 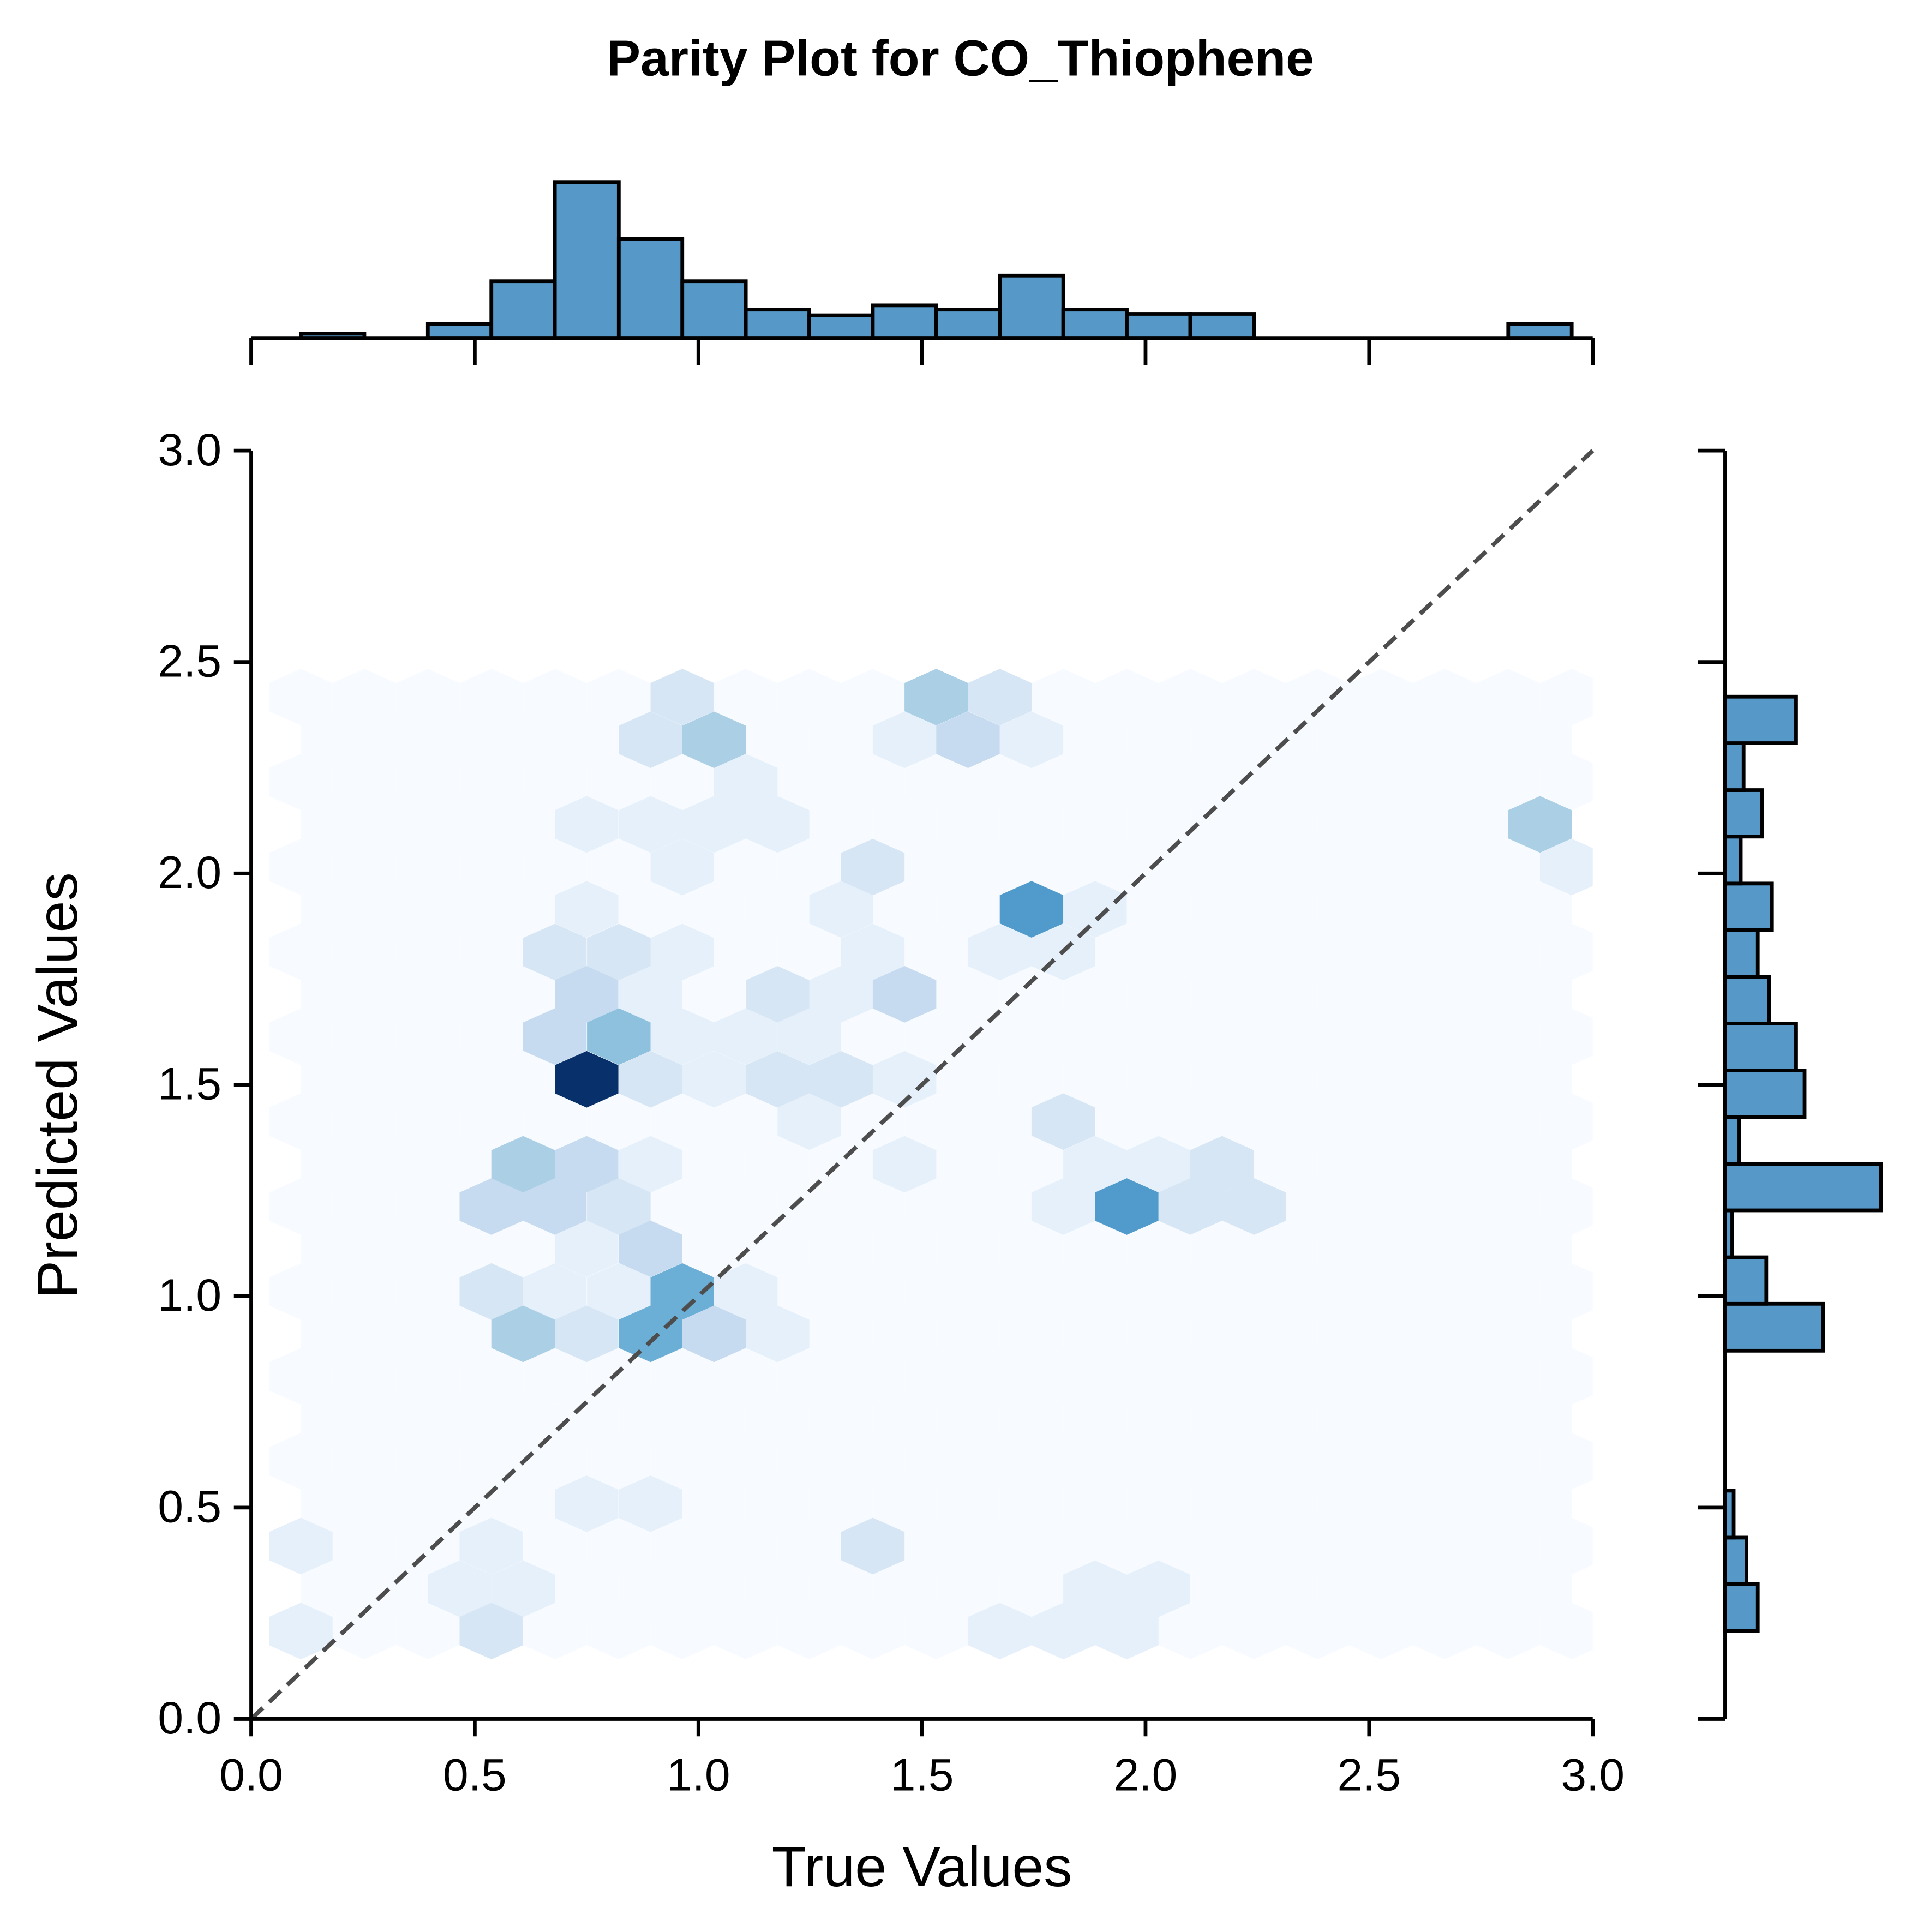 What do you see at coordinates (475, 1775) in the screenshot?
I see `x-tick-label: 0.5` at bounding box center [475, 1775].